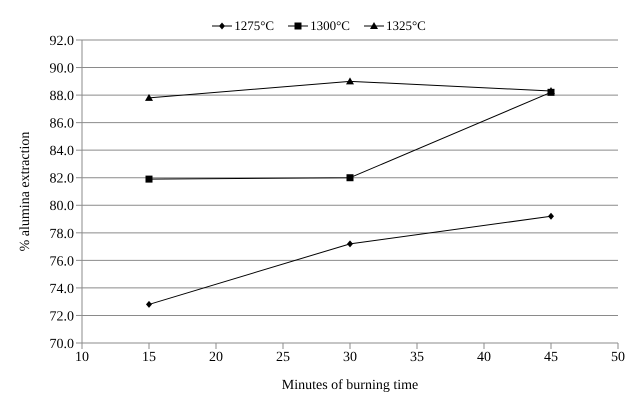  What do you see at coordinates (618, 357) in the screenshot?
I see `x-tick-label: 50` at bounding box center [618, 357].